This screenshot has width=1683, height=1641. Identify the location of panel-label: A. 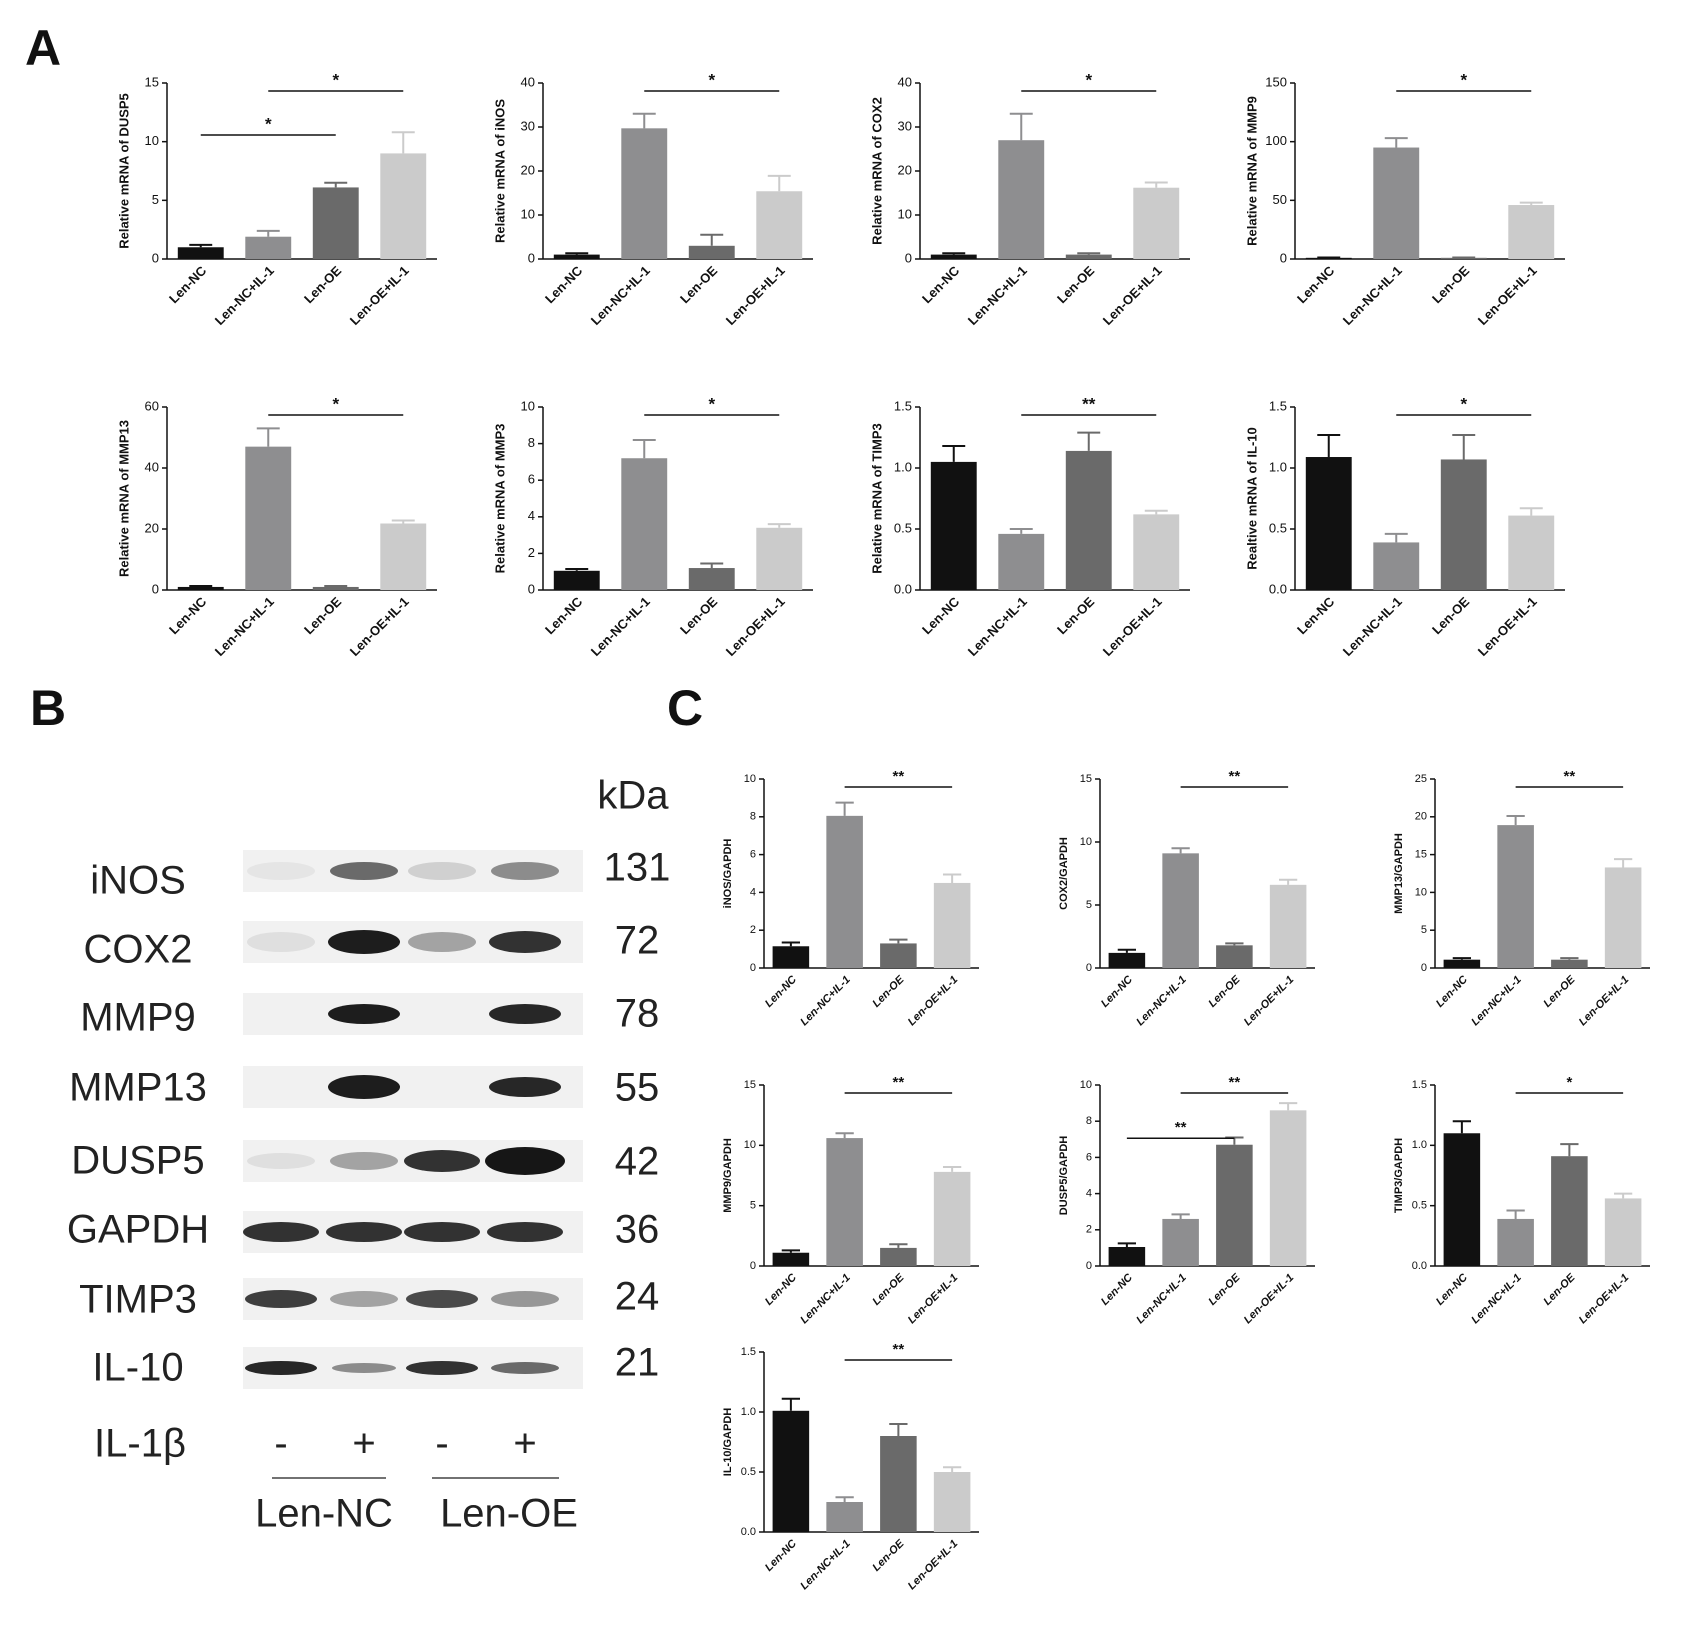
(43, 48).